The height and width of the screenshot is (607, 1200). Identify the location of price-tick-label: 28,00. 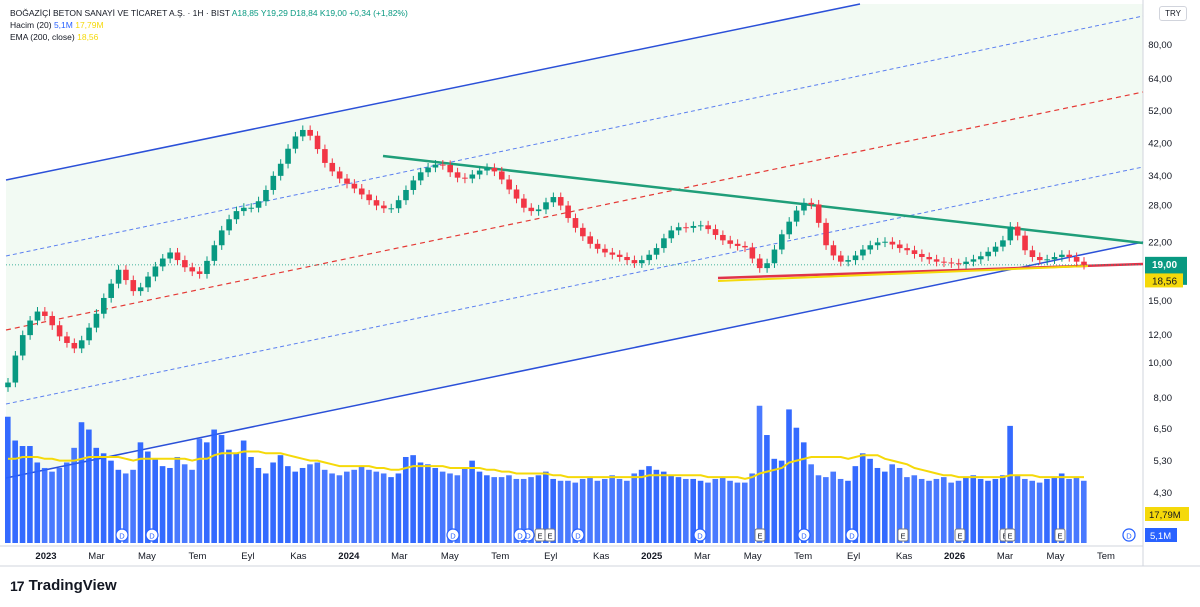
(1160, 206).